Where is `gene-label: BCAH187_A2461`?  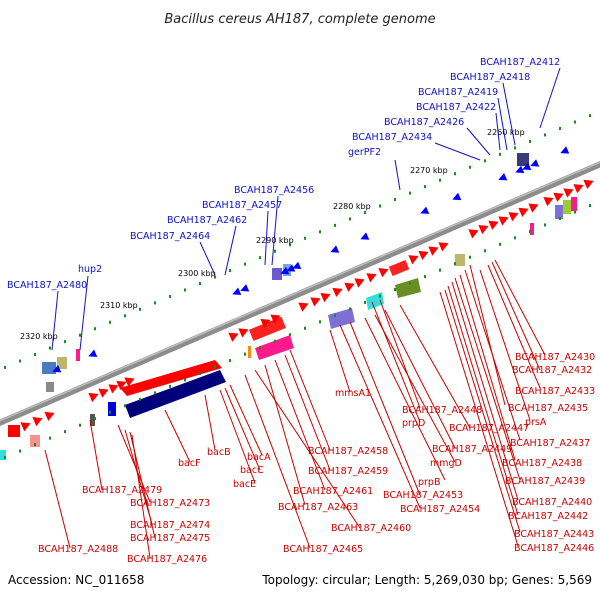 gene-label: BCAH187_A2461 is located at coordinates (333, 491).